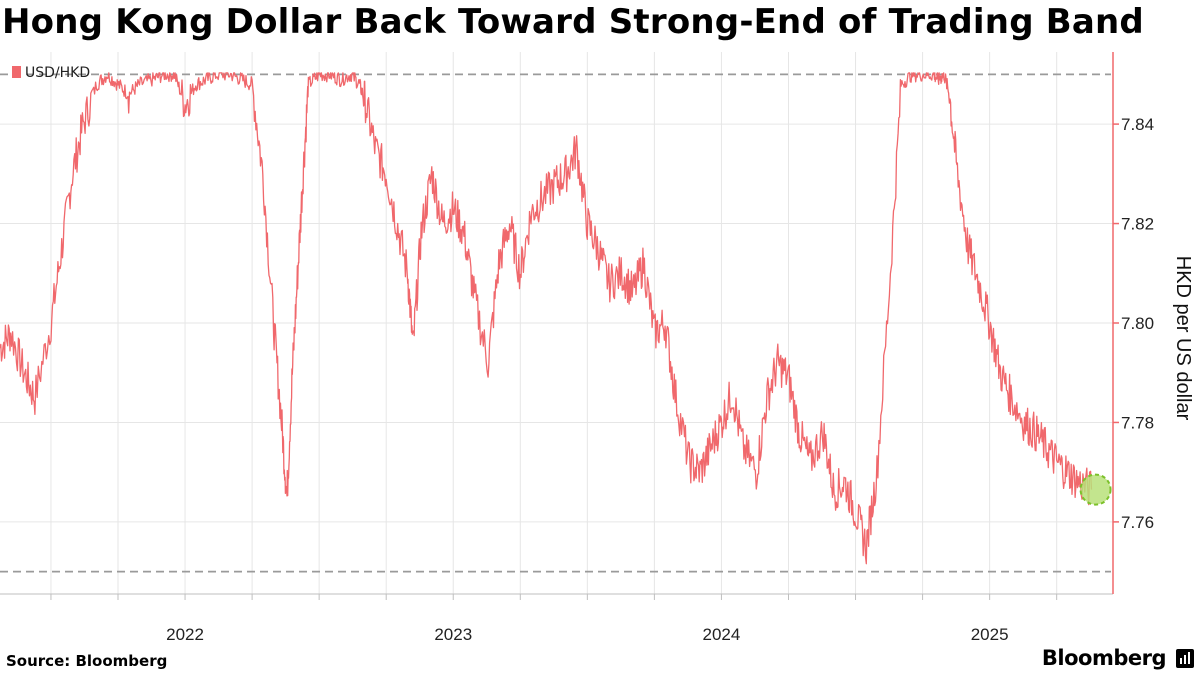 Image resolution: width=1200 pixels, height=675 pixels. Describe the element at coordinates (1137, 422) in the screenshot. I see `y-tick-label: 7.78` at that location.